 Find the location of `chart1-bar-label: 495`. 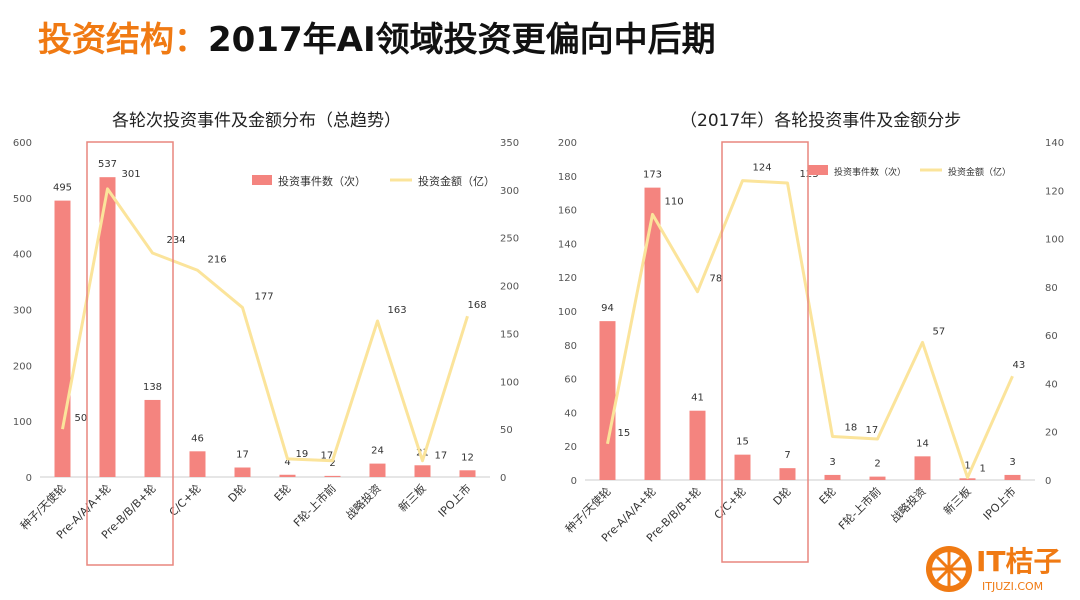

chart1-bar-label: 495 is located at coordinates (62, 188).